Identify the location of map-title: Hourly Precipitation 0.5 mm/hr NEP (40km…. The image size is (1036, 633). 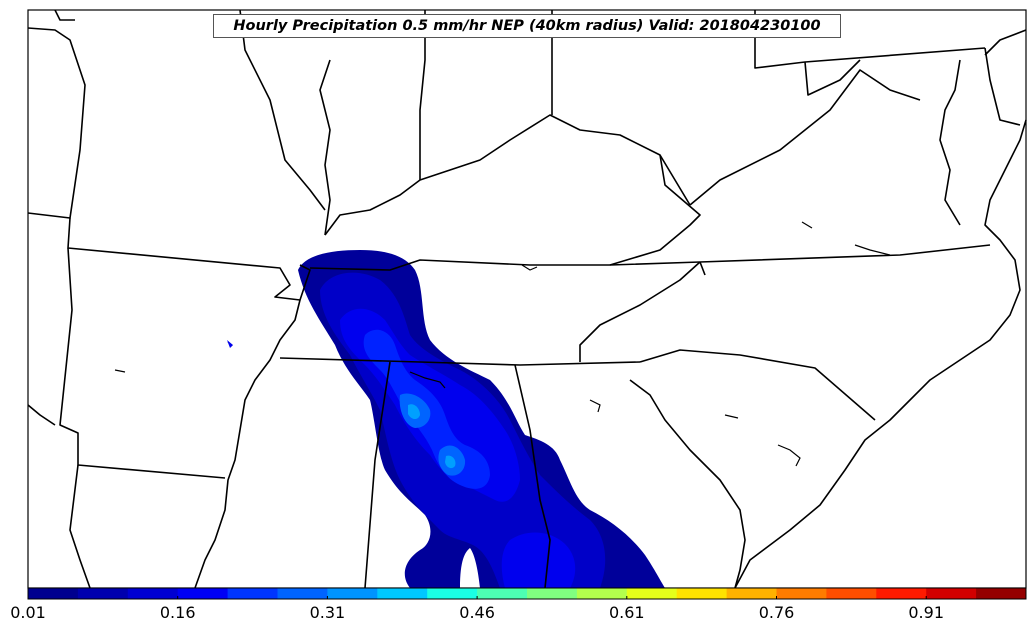
(527, 26).